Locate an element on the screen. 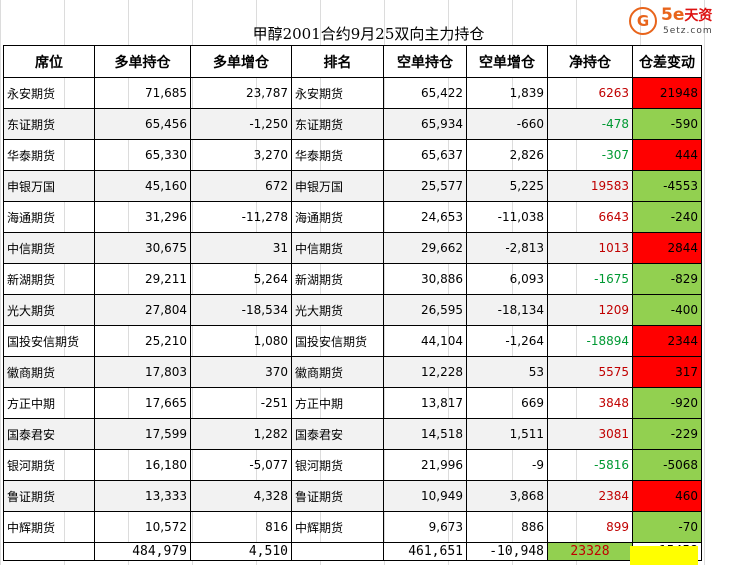  diff-cell: -920 is located at coordinates (667, 403).